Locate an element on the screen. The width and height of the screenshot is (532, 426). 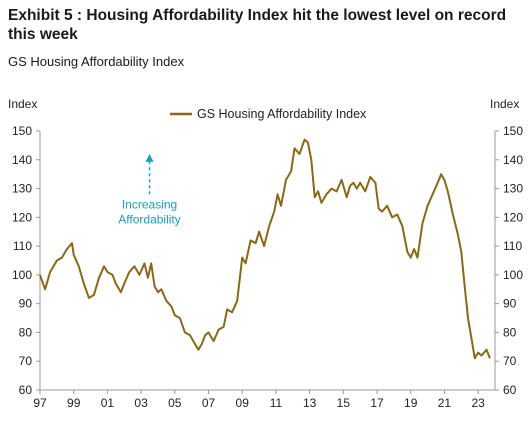
x-tick-label: 23 is located at coordinates (478, 403).